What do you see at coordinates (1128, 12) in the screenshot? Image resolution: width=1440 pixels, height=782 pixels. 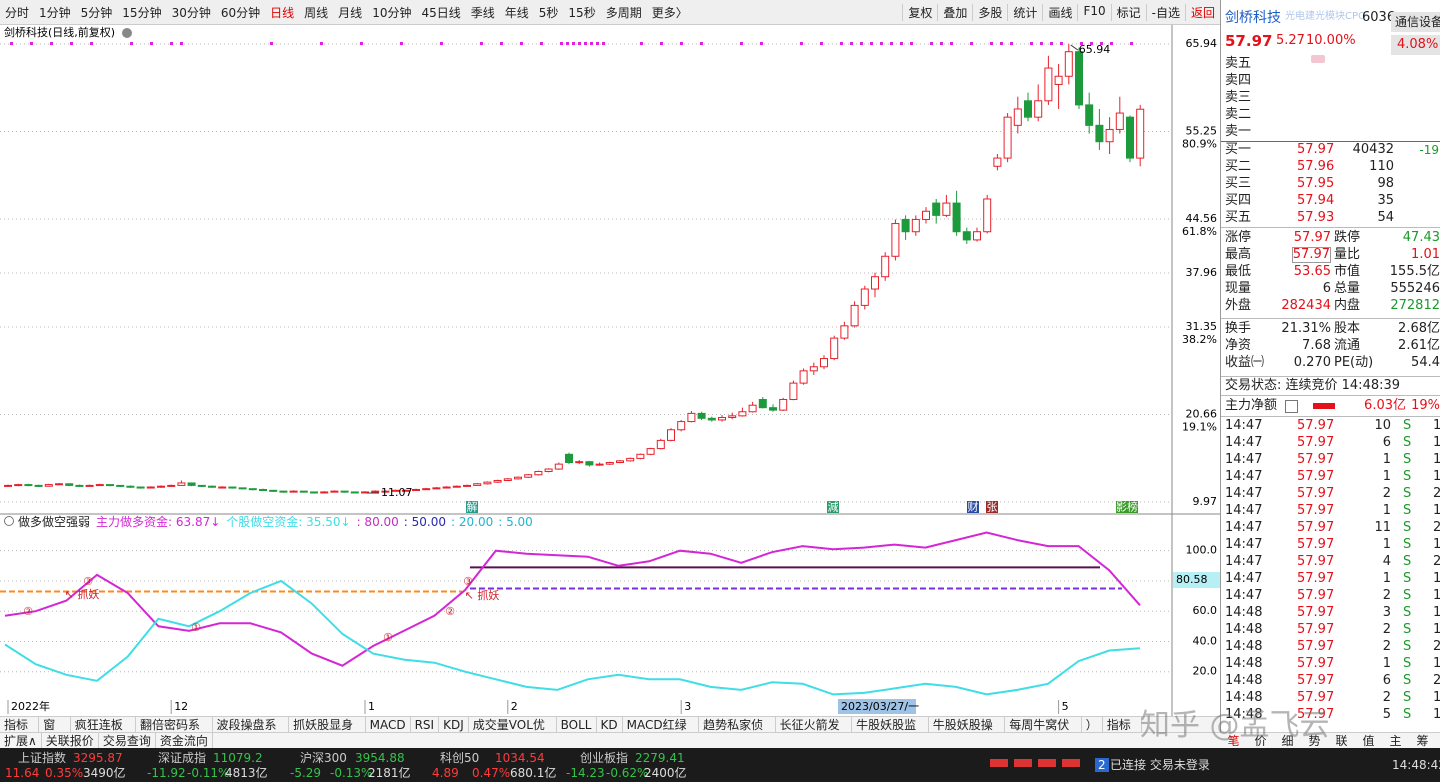 I see `tool-button: 标记` at bounding box center [1128, 12].